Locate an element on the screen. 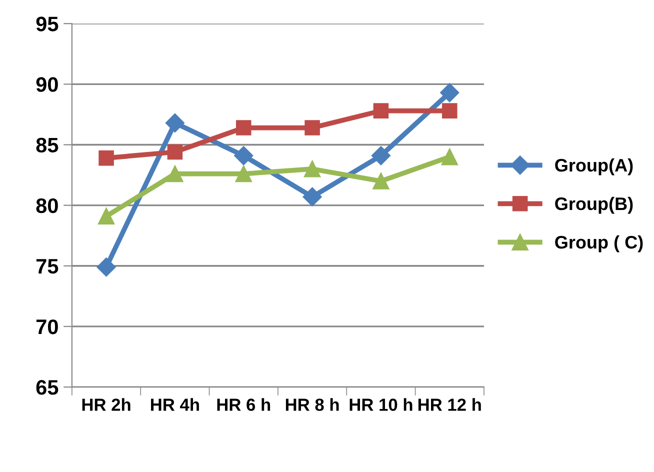 This screenshot has height=472, width=654. y-tick-label: 80 is located at coordinates (47, 206).